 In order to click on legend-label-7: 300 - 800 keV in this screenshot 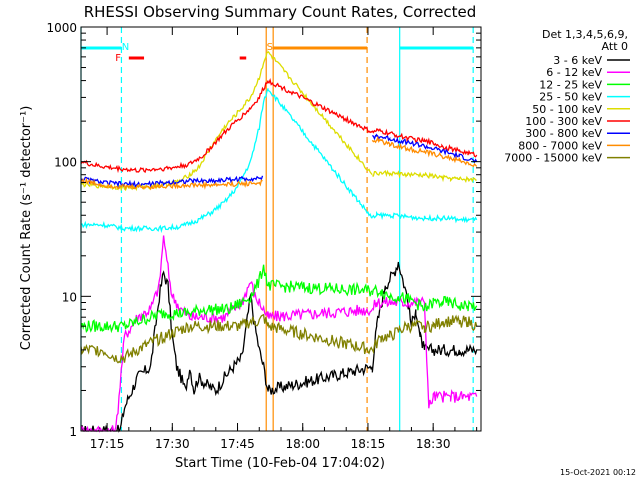, I will do `click(563, 133)`.